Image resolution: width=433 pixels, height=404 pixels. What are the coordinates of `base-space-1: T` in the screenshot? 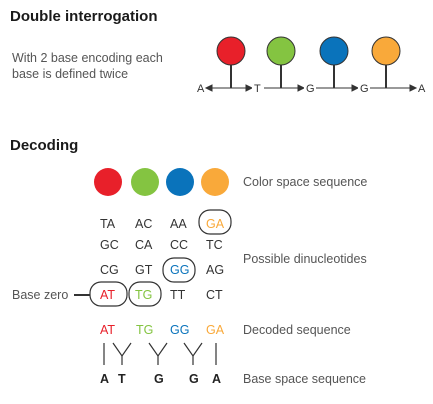 It's located at (122, 379).